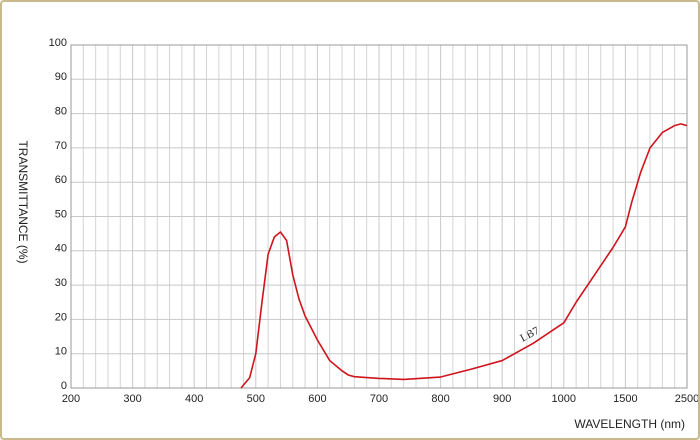  What do you see at coordinates (61, 77) in the screenshot?
I see `y-tick-label: 90` at bounding box center [61, 77].